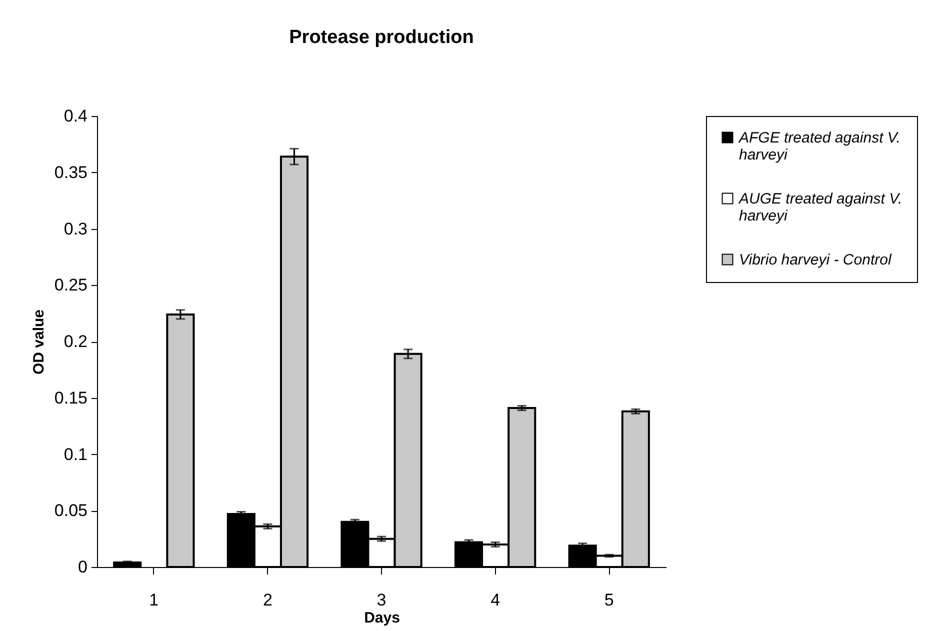 This screenshot has width=928, height=631. What do you see at coordinates (71, 398) in the screenshot?
I see `y-tick-label: 0.15` at bounding box center [71, 398].